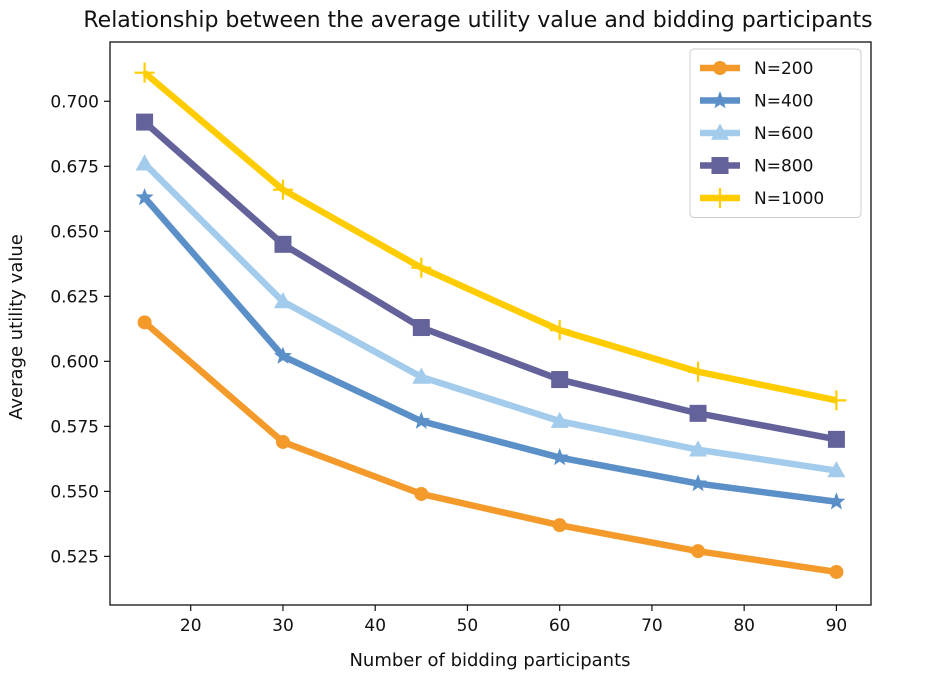  Describe the element at coordinates (783, 102) in the screenshot. I see `legend-label: N=400` at that location.